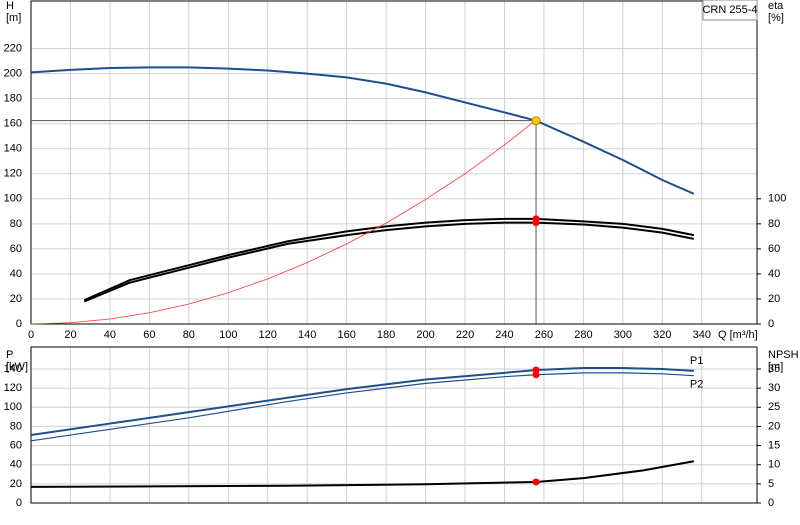  I want to click on y2-tick-label: 80, so click(774, 224).